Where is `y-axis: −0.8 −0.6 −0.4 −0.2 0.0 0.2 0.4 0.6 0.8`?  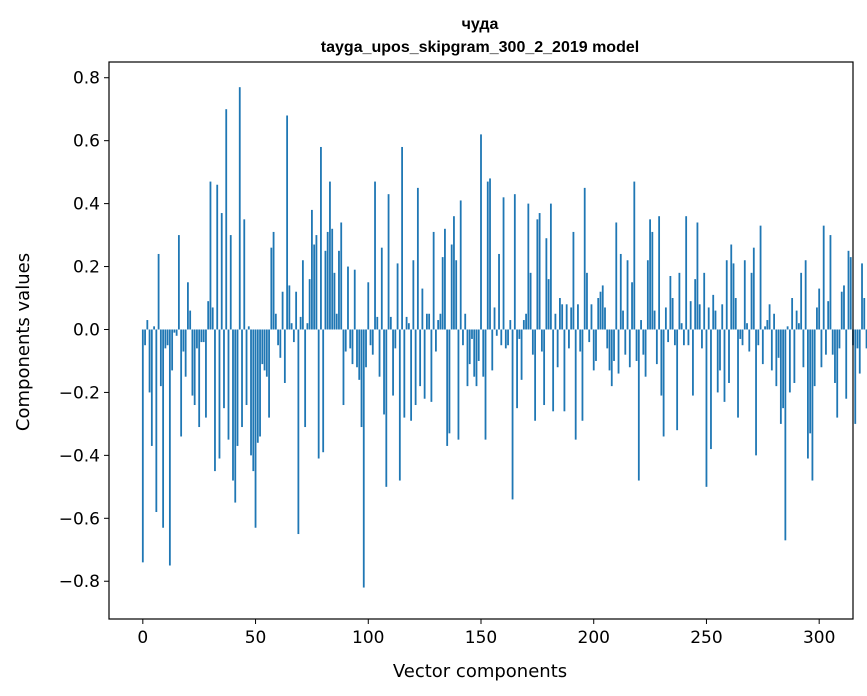
y-axis: −0.8 −0.6 −0.4 −0.2 0.0 0.2 0.4 0.6 0.8 is located at coordinates (84, 330).